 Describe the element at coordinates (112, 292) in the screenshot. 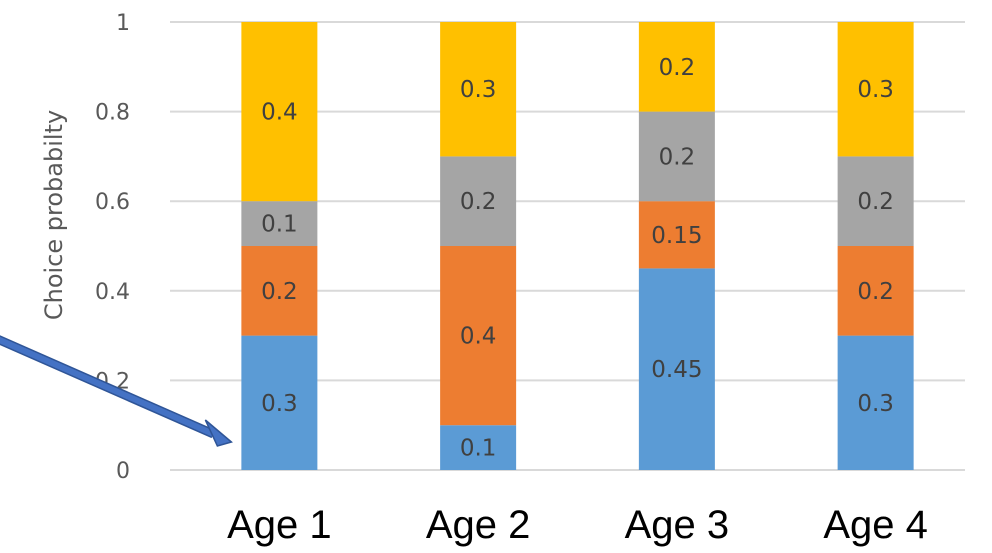

I see `y-tick-label: 0.4` at that location.